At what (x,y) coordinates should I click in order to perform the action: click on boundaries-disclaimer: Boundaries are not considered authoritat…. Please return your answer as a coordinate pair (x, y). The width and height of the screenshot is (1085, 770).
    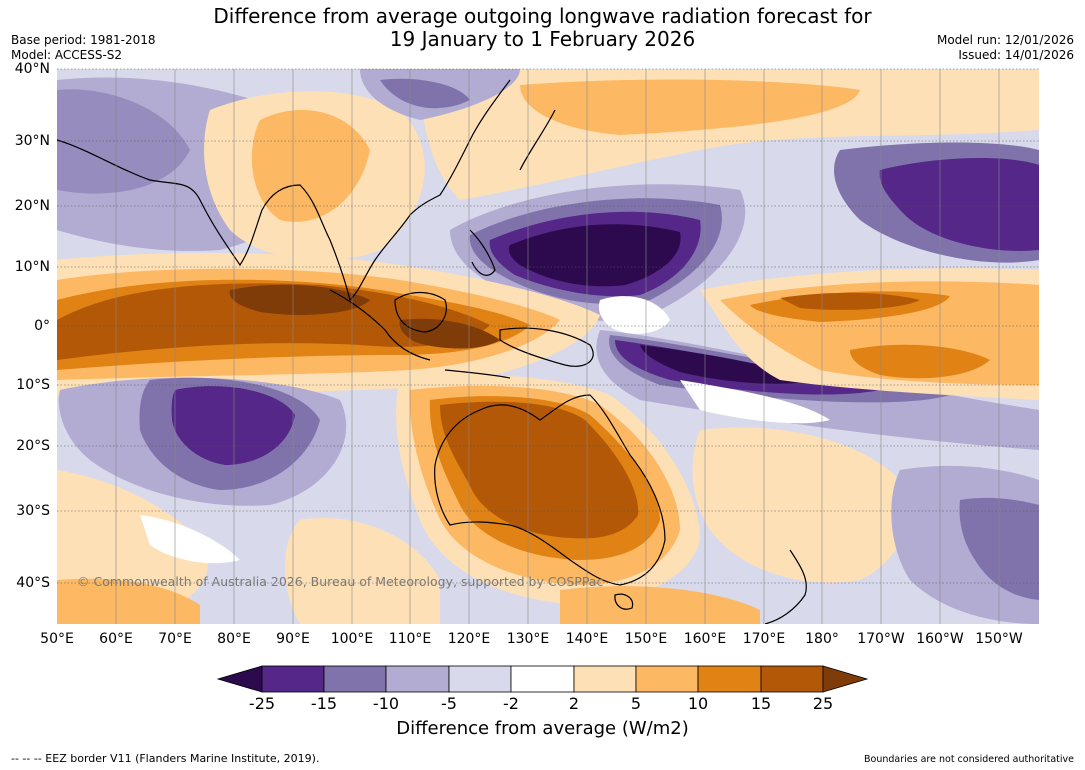
    Looking at the image, I should click on (969, 759).